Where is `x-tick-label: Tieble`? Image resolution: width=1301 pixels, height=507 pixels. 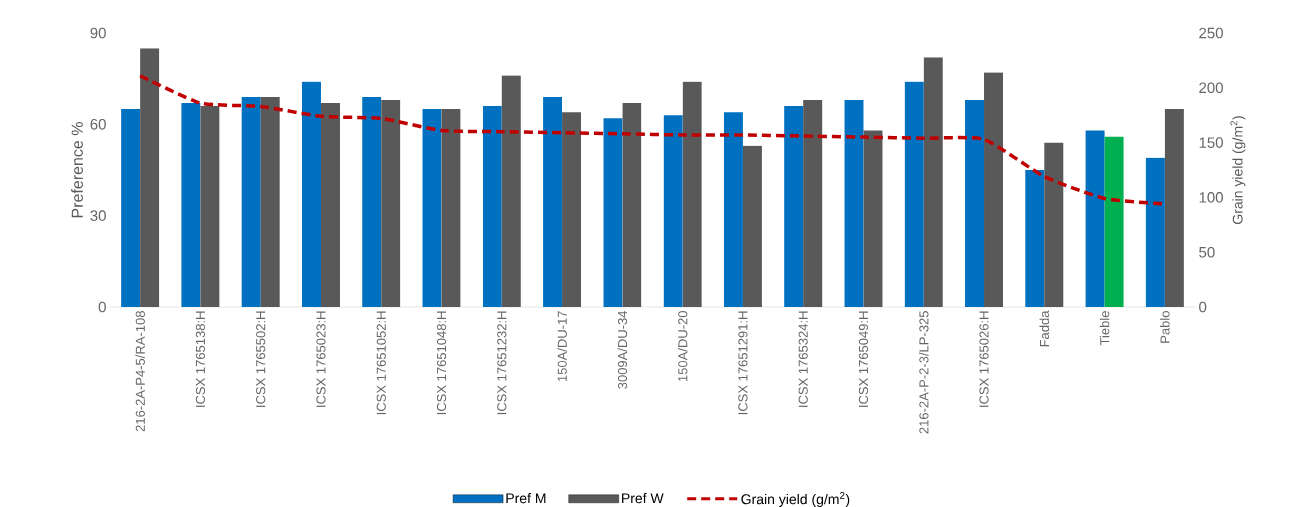 x-tick-label: Tieble is located at coordinates (1104, 328).